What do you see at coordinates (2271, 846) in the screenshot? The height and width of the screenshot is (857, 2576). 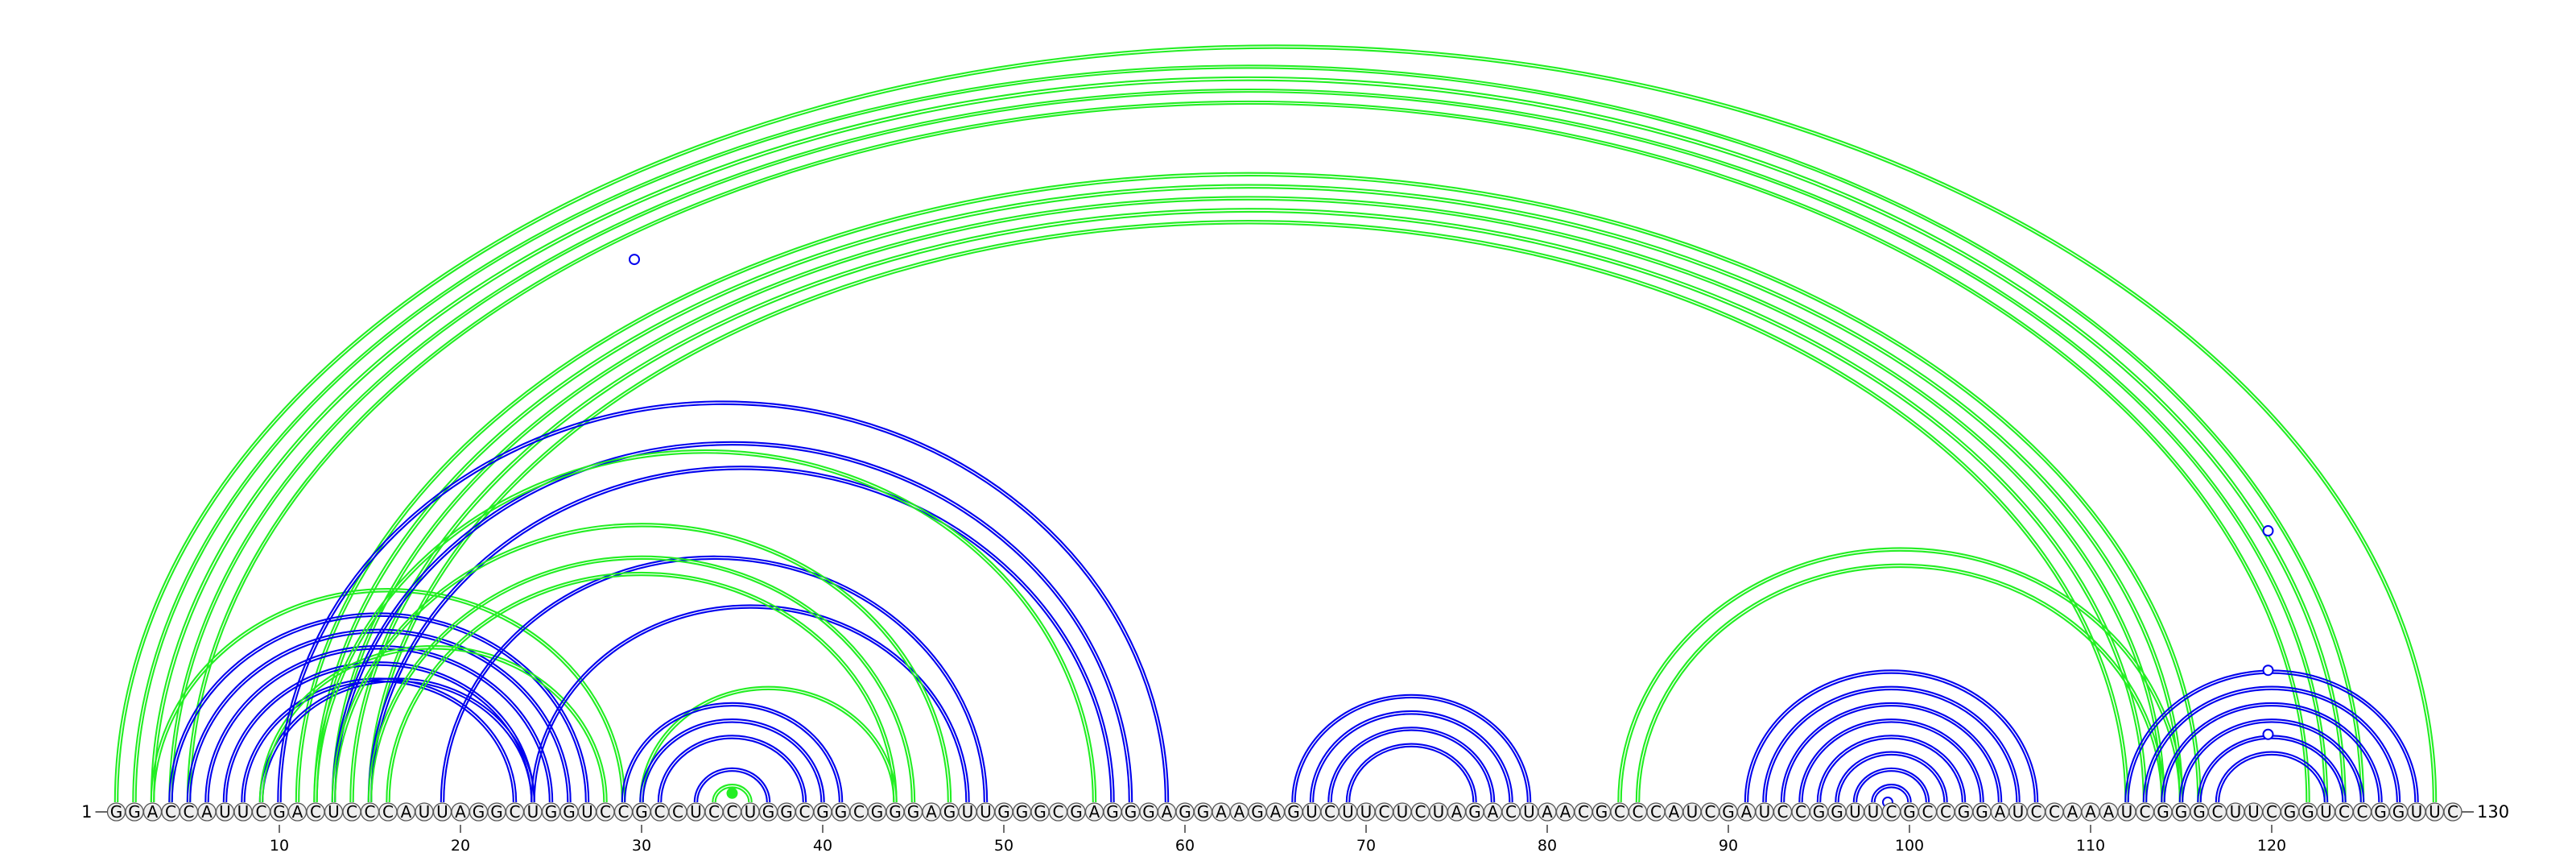 I see `tick-label: 120` at bounding box center [2271, 846].